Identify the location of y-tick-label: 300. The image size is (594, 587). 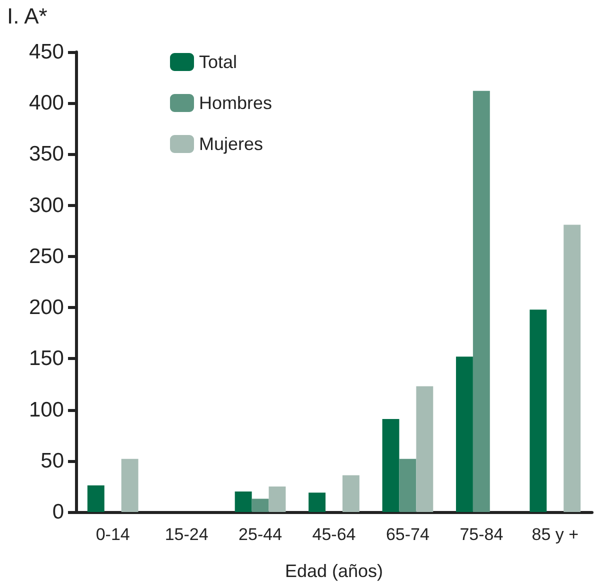
(46, 205).